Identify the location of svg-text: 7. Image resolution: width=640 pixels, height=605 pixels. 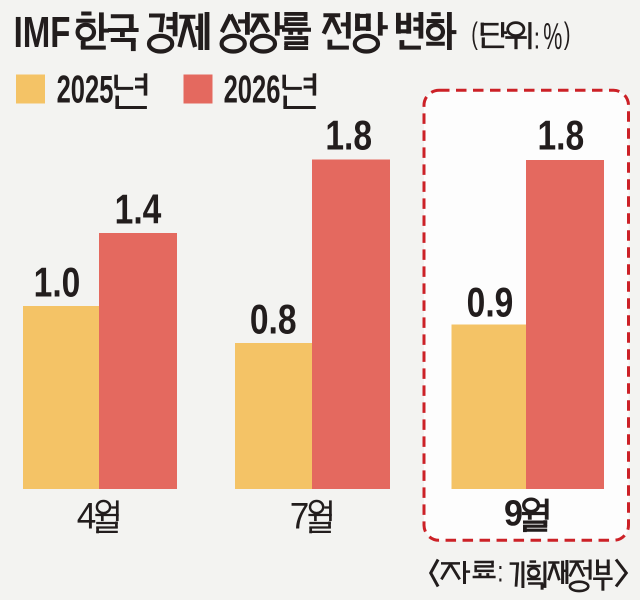
(300, 516).